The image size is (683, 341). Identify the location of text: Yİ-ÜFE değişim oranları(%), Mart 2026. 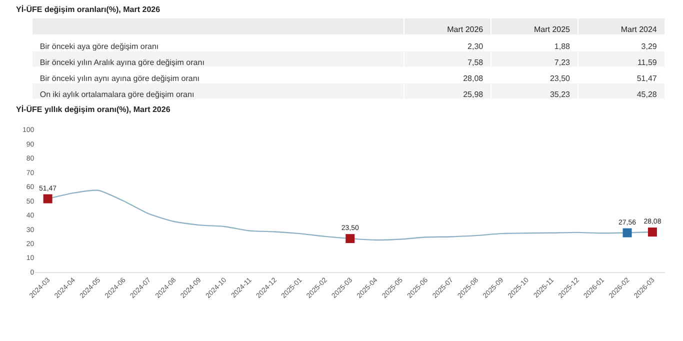
(88, 9).